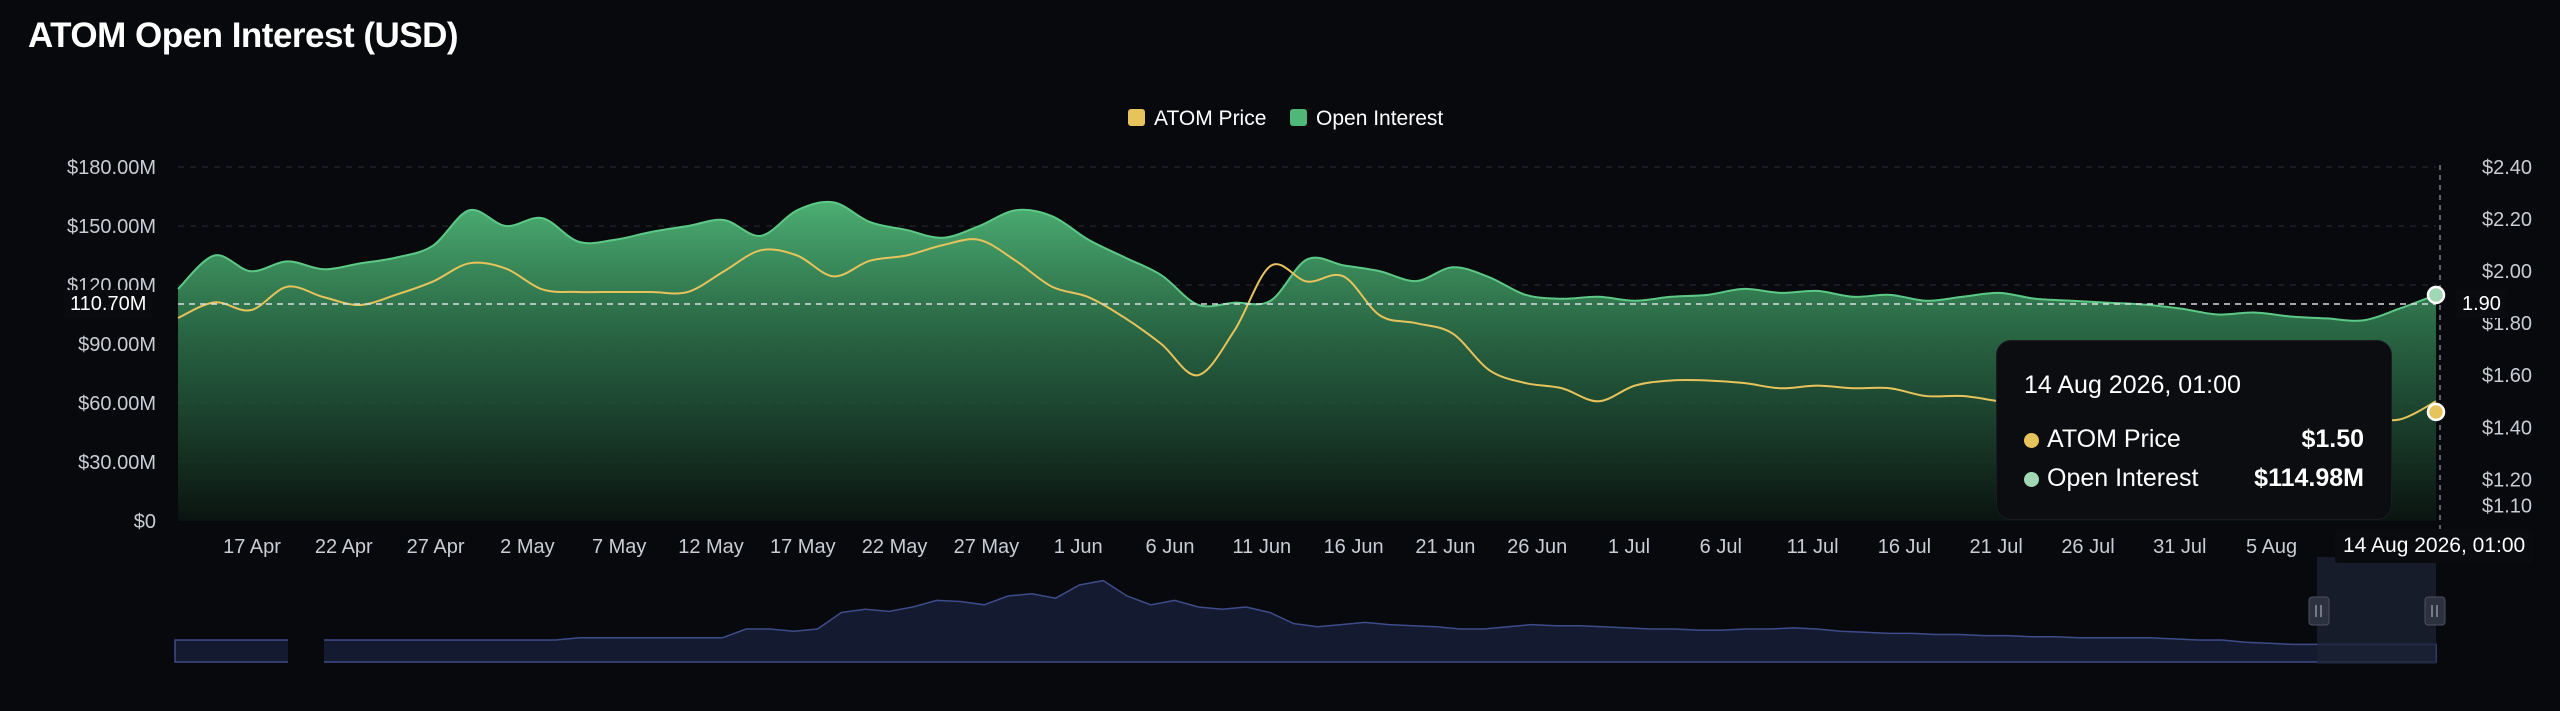  Describe the element at coordinates (2179, 547) in the screenshot. I see `x-tick-label: 31 Jul` at that location.